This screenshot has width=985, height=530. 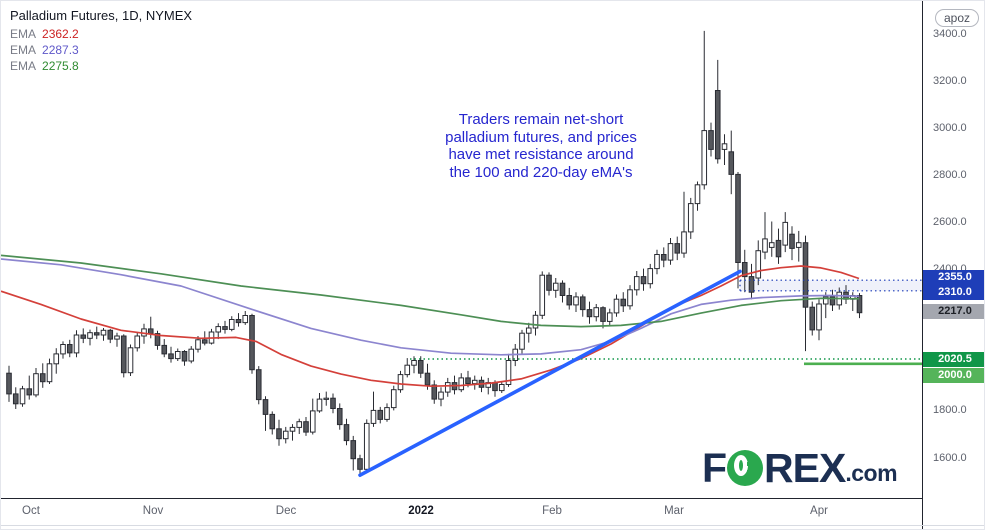 I want to click on time-label-Mar: Mar, so click(x=674, y=511).